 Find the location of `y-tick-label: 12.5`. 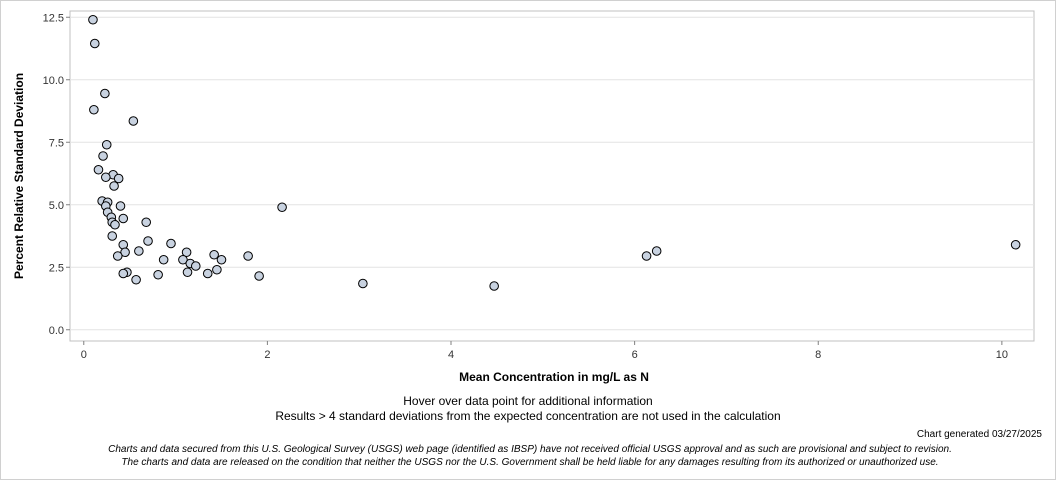

y-tick-label: 12.5 is located at coordinates (53, 18).